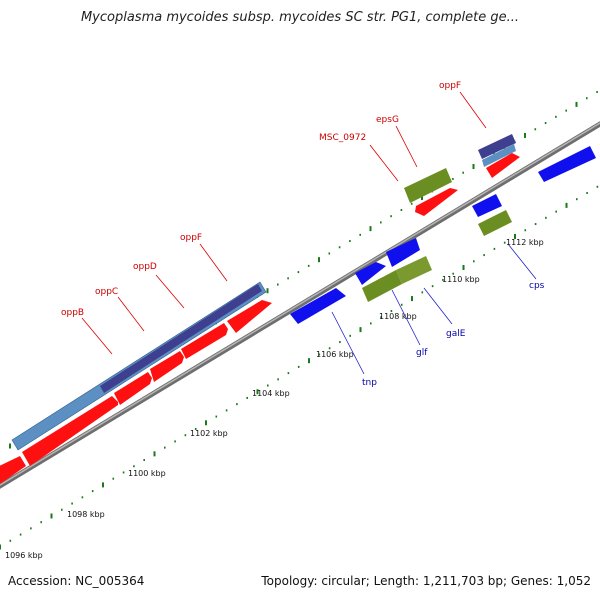  I want to click on tick-label: 1102 kbp, so click(209, 433).